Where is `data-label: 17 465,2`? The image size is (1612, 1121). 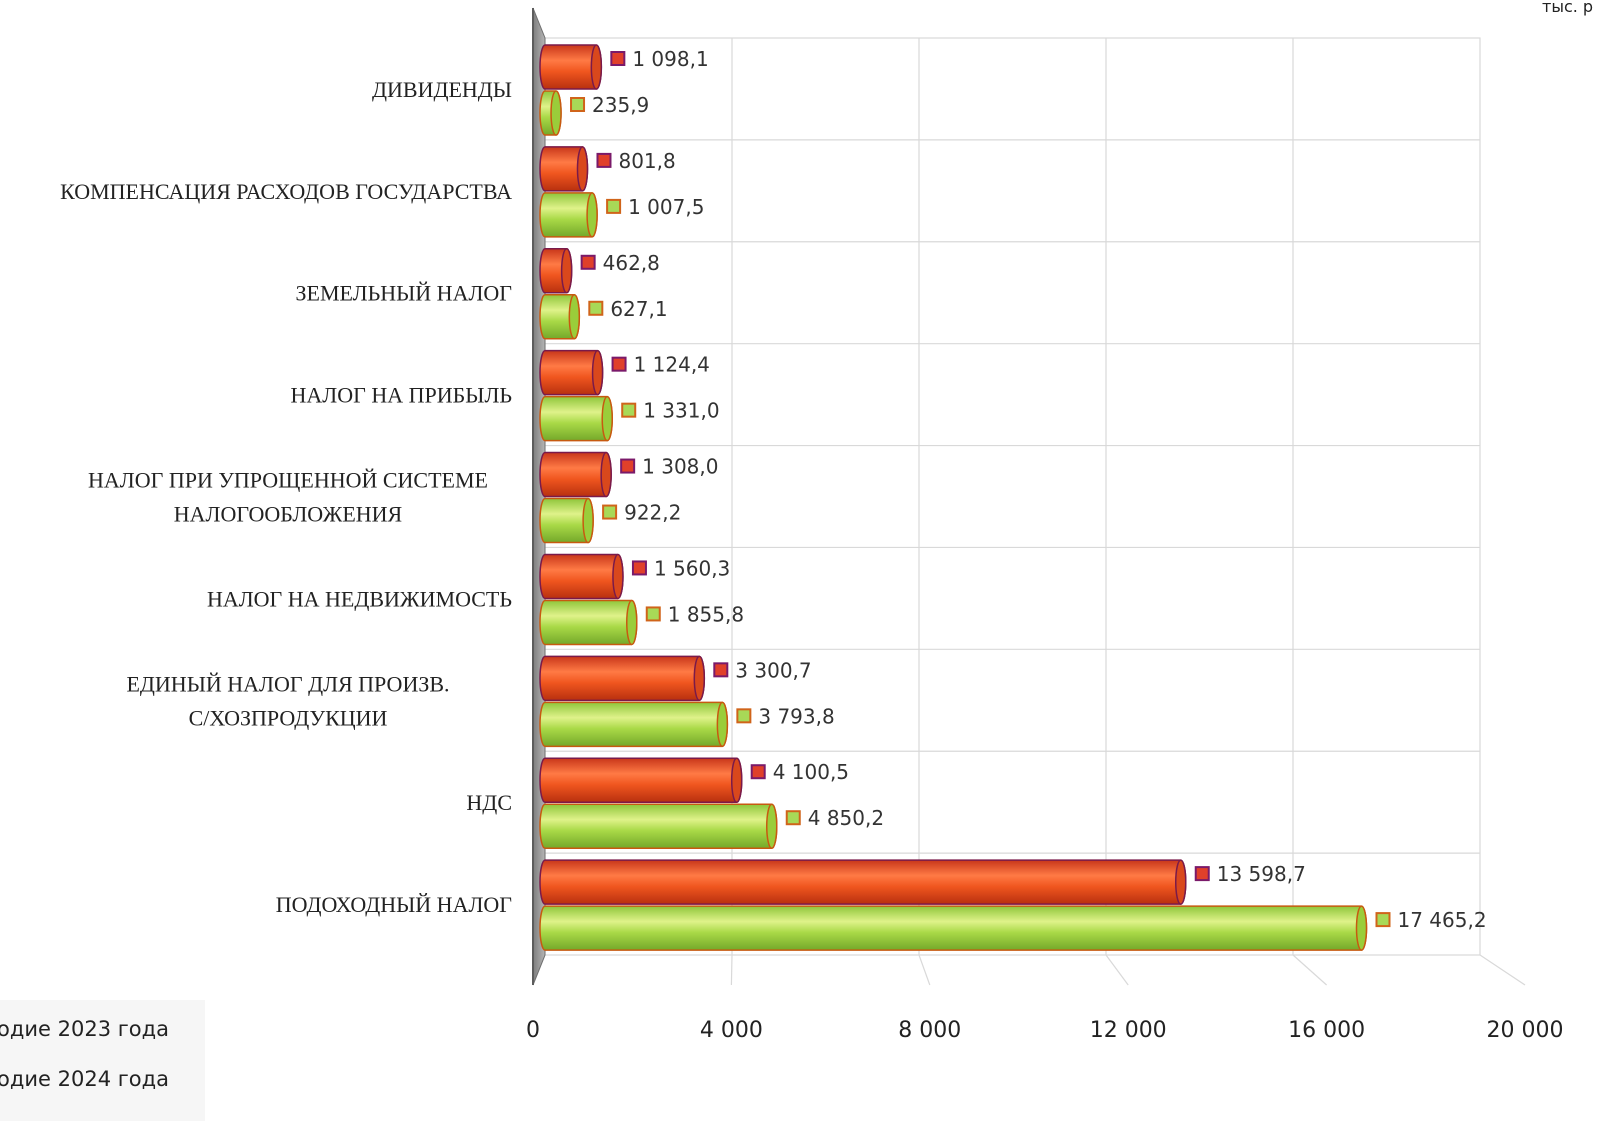
data-label: 17 465,2 is located at coordinates (1441, 920).